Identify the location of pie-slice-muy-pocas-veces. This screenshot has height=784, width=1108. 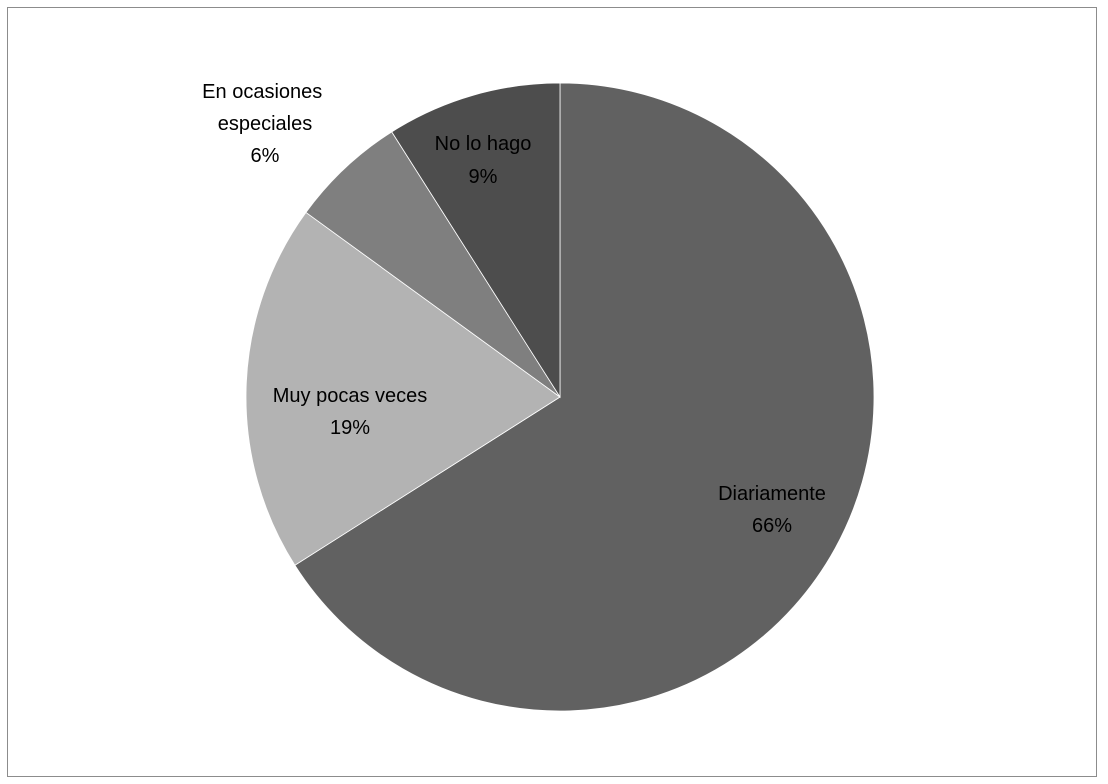
(403, 388).